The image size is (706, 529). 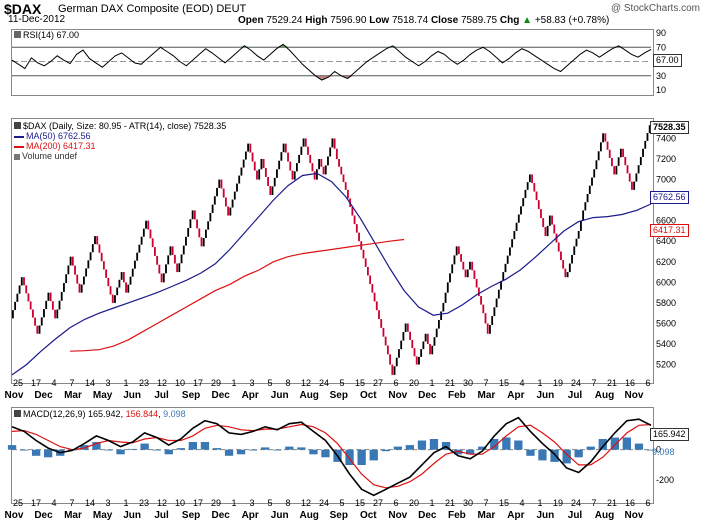 I want to click on rsi-legend: RSI(14) 67.00, so click(x=46, y=35).